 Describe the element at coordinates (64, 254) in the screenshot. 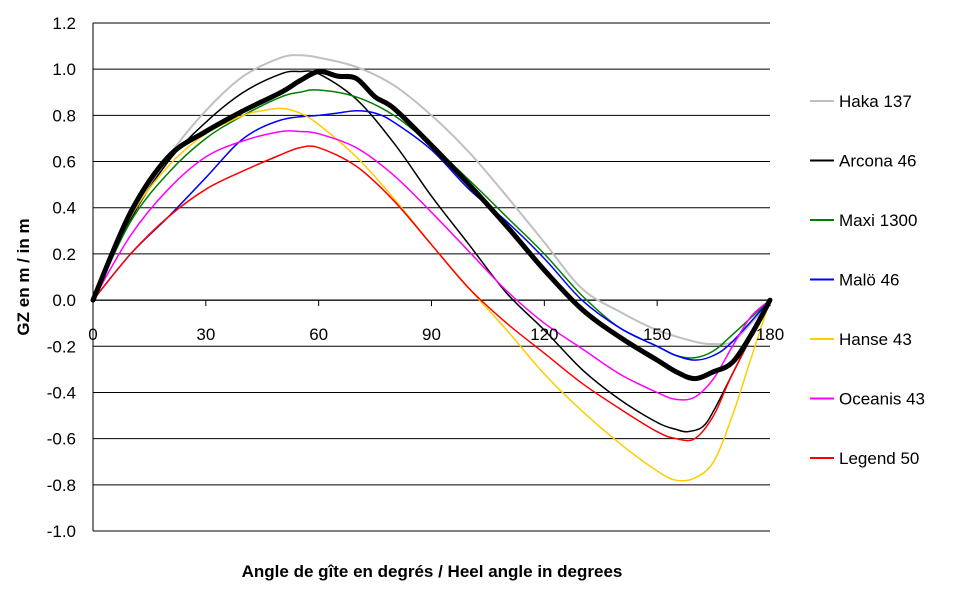

I see `y-tick-label: 0.2` at that location.